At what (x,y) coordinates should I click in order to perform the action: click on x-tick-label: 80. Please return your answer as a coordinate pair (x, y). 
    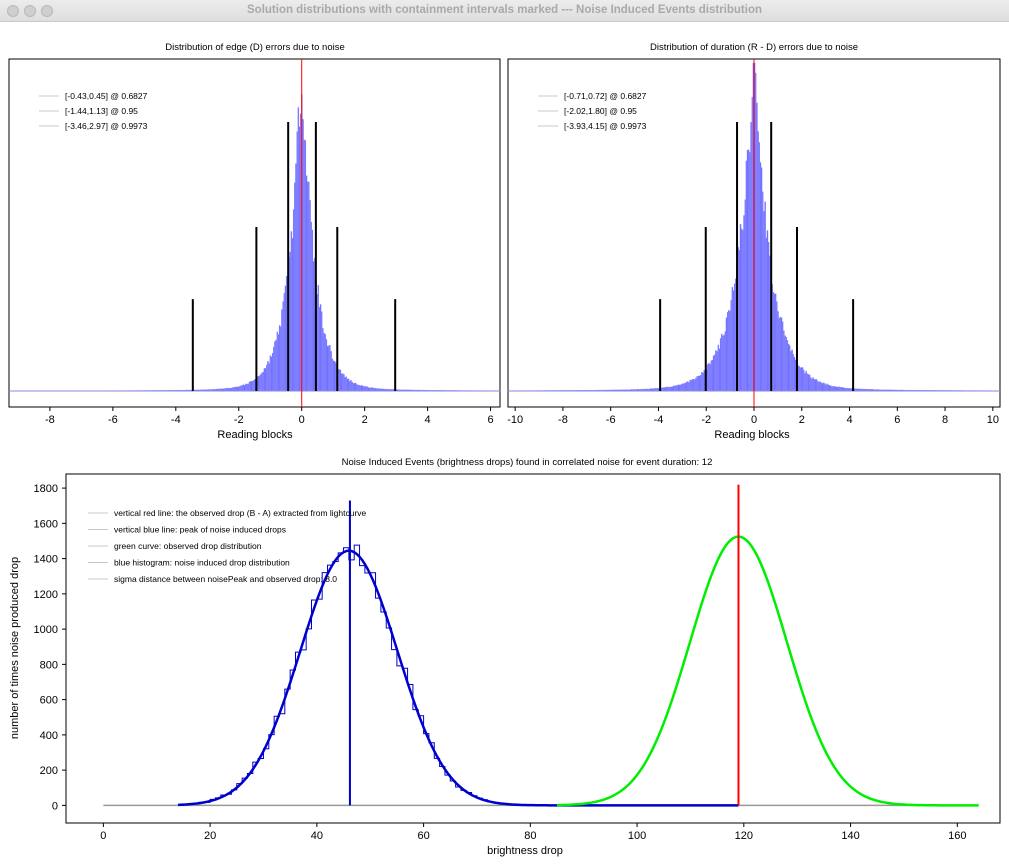
    Looking at the image, I should click on (530, 836).